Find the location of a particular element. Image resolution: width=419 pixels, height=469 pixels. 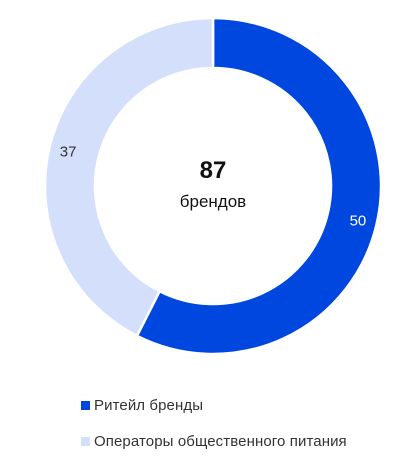

legend-swatch-retail is located at coordinates (85, 405).